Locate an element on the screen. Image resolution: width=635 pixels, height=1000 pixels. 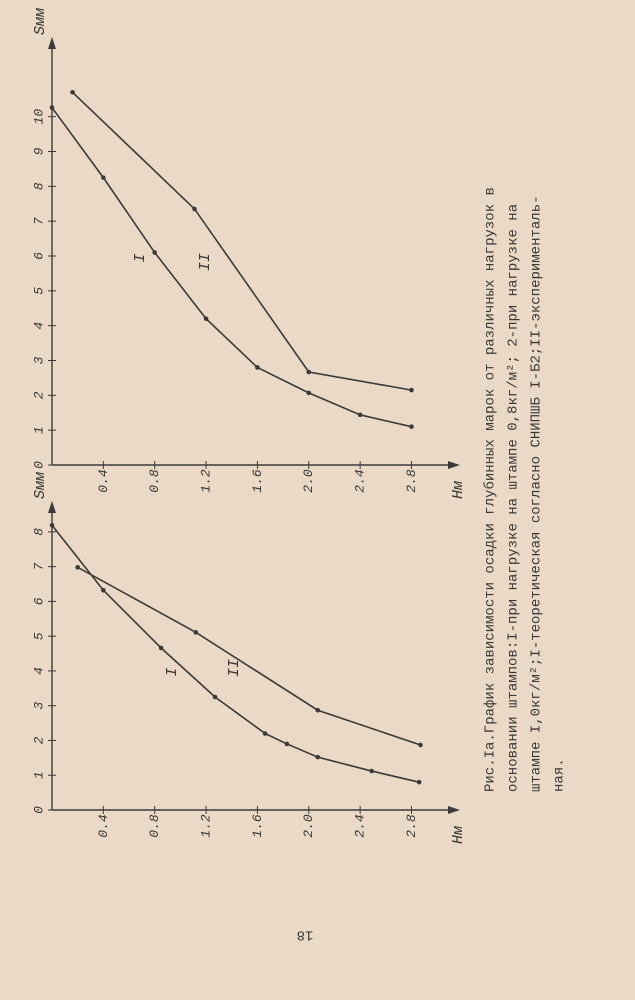
page-number: 18 is located at coordinates (305, 934).